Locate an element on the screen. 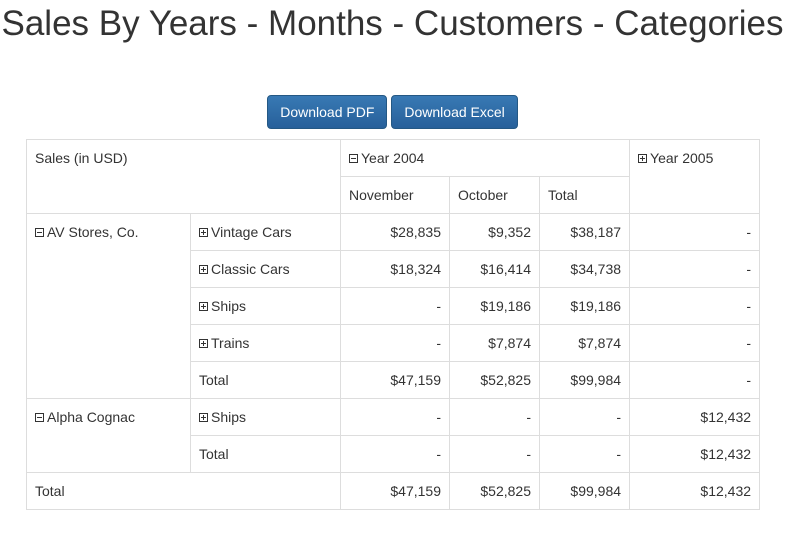 This screenshot has height=535, width=785. table-row: Alpha Cognac Ships - - - $12,432 is located at coordinates (393, 435).